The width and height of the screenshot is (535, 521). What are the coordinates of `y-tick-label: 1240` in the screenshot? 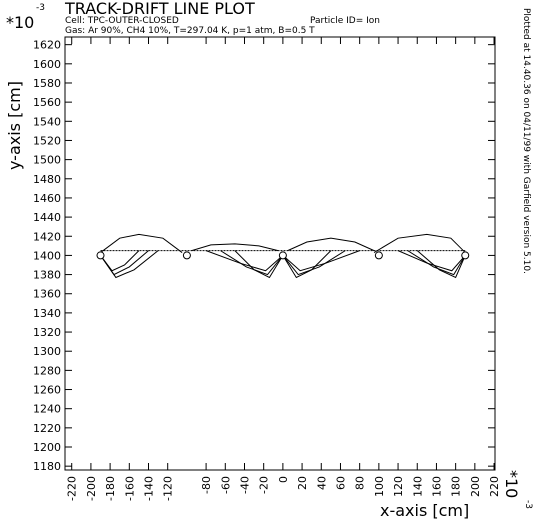 It's located at (47, 409).